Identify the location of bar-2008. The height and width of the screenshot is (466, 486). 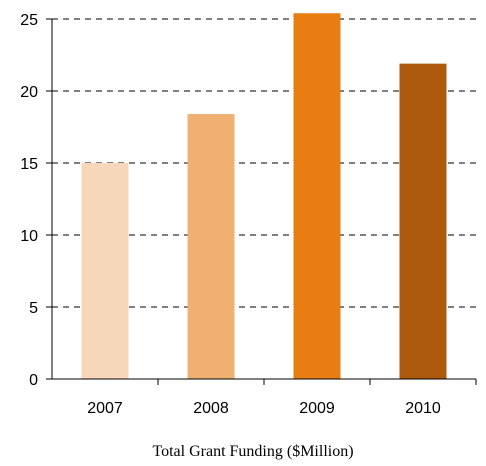
(211, 246).